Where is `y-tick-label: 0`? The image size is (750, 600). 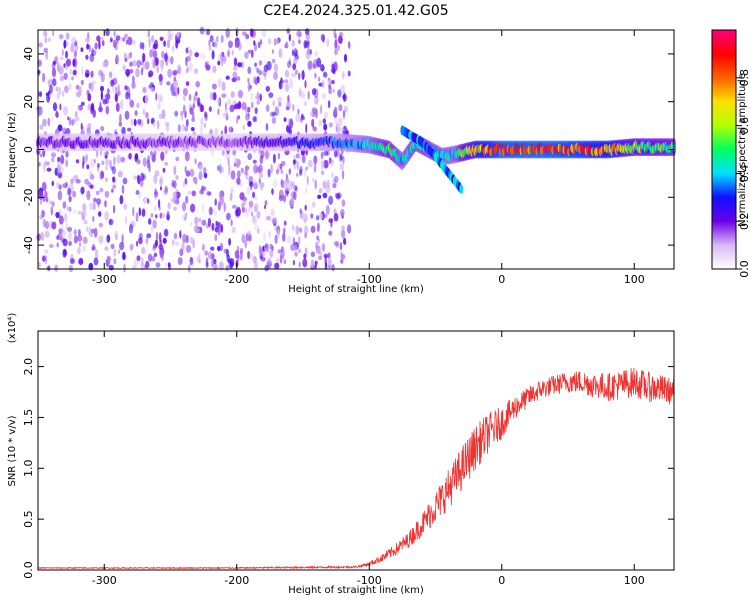
y-tick-label: 0 is located at coordinates (28, 149).